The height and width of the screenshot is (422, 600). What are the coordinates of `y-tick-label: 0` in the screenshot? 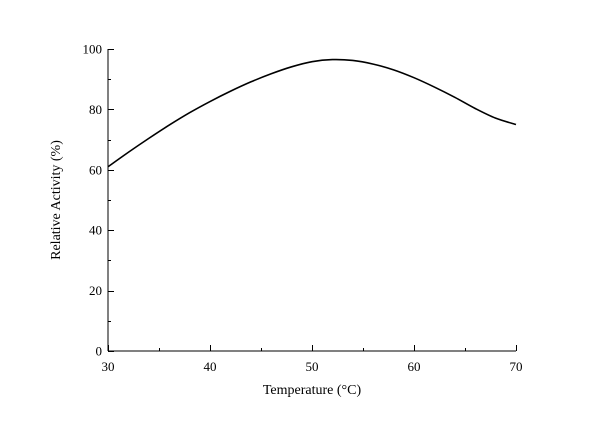 It's located at (99, 351).